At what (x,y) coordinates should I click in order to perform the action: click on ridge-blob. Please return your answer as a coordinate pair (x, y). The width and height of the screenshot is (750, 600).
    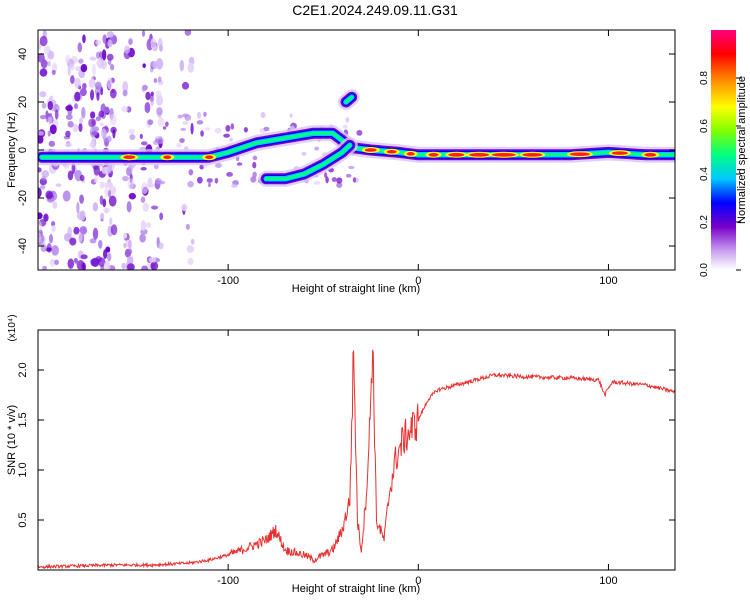
    Looking at the image, I should click on (349, 99).